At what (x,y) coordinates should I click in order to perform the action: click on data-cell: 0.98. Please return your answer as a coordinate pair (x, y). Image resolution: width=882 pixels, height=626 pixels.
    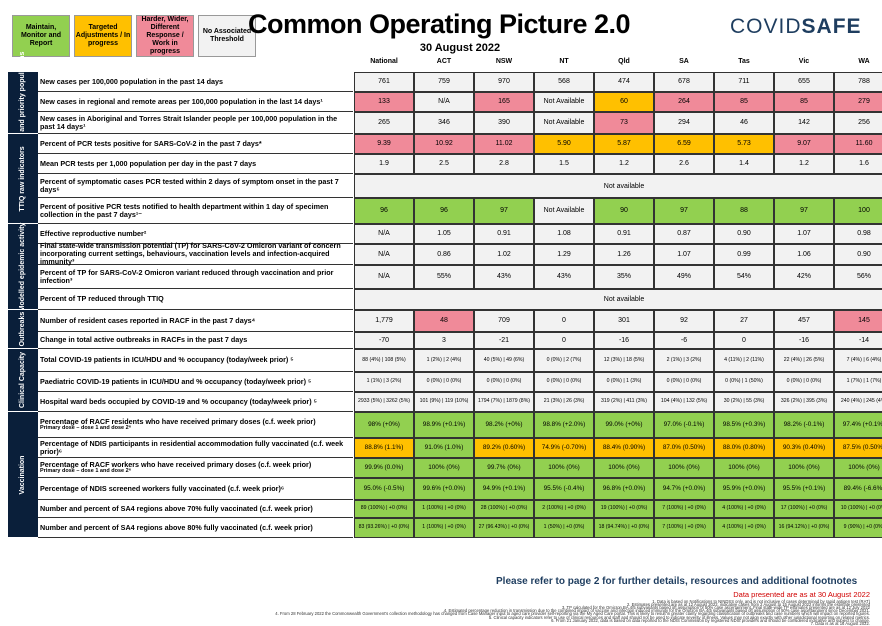
    Looking at the image, I should click on (858, 234).